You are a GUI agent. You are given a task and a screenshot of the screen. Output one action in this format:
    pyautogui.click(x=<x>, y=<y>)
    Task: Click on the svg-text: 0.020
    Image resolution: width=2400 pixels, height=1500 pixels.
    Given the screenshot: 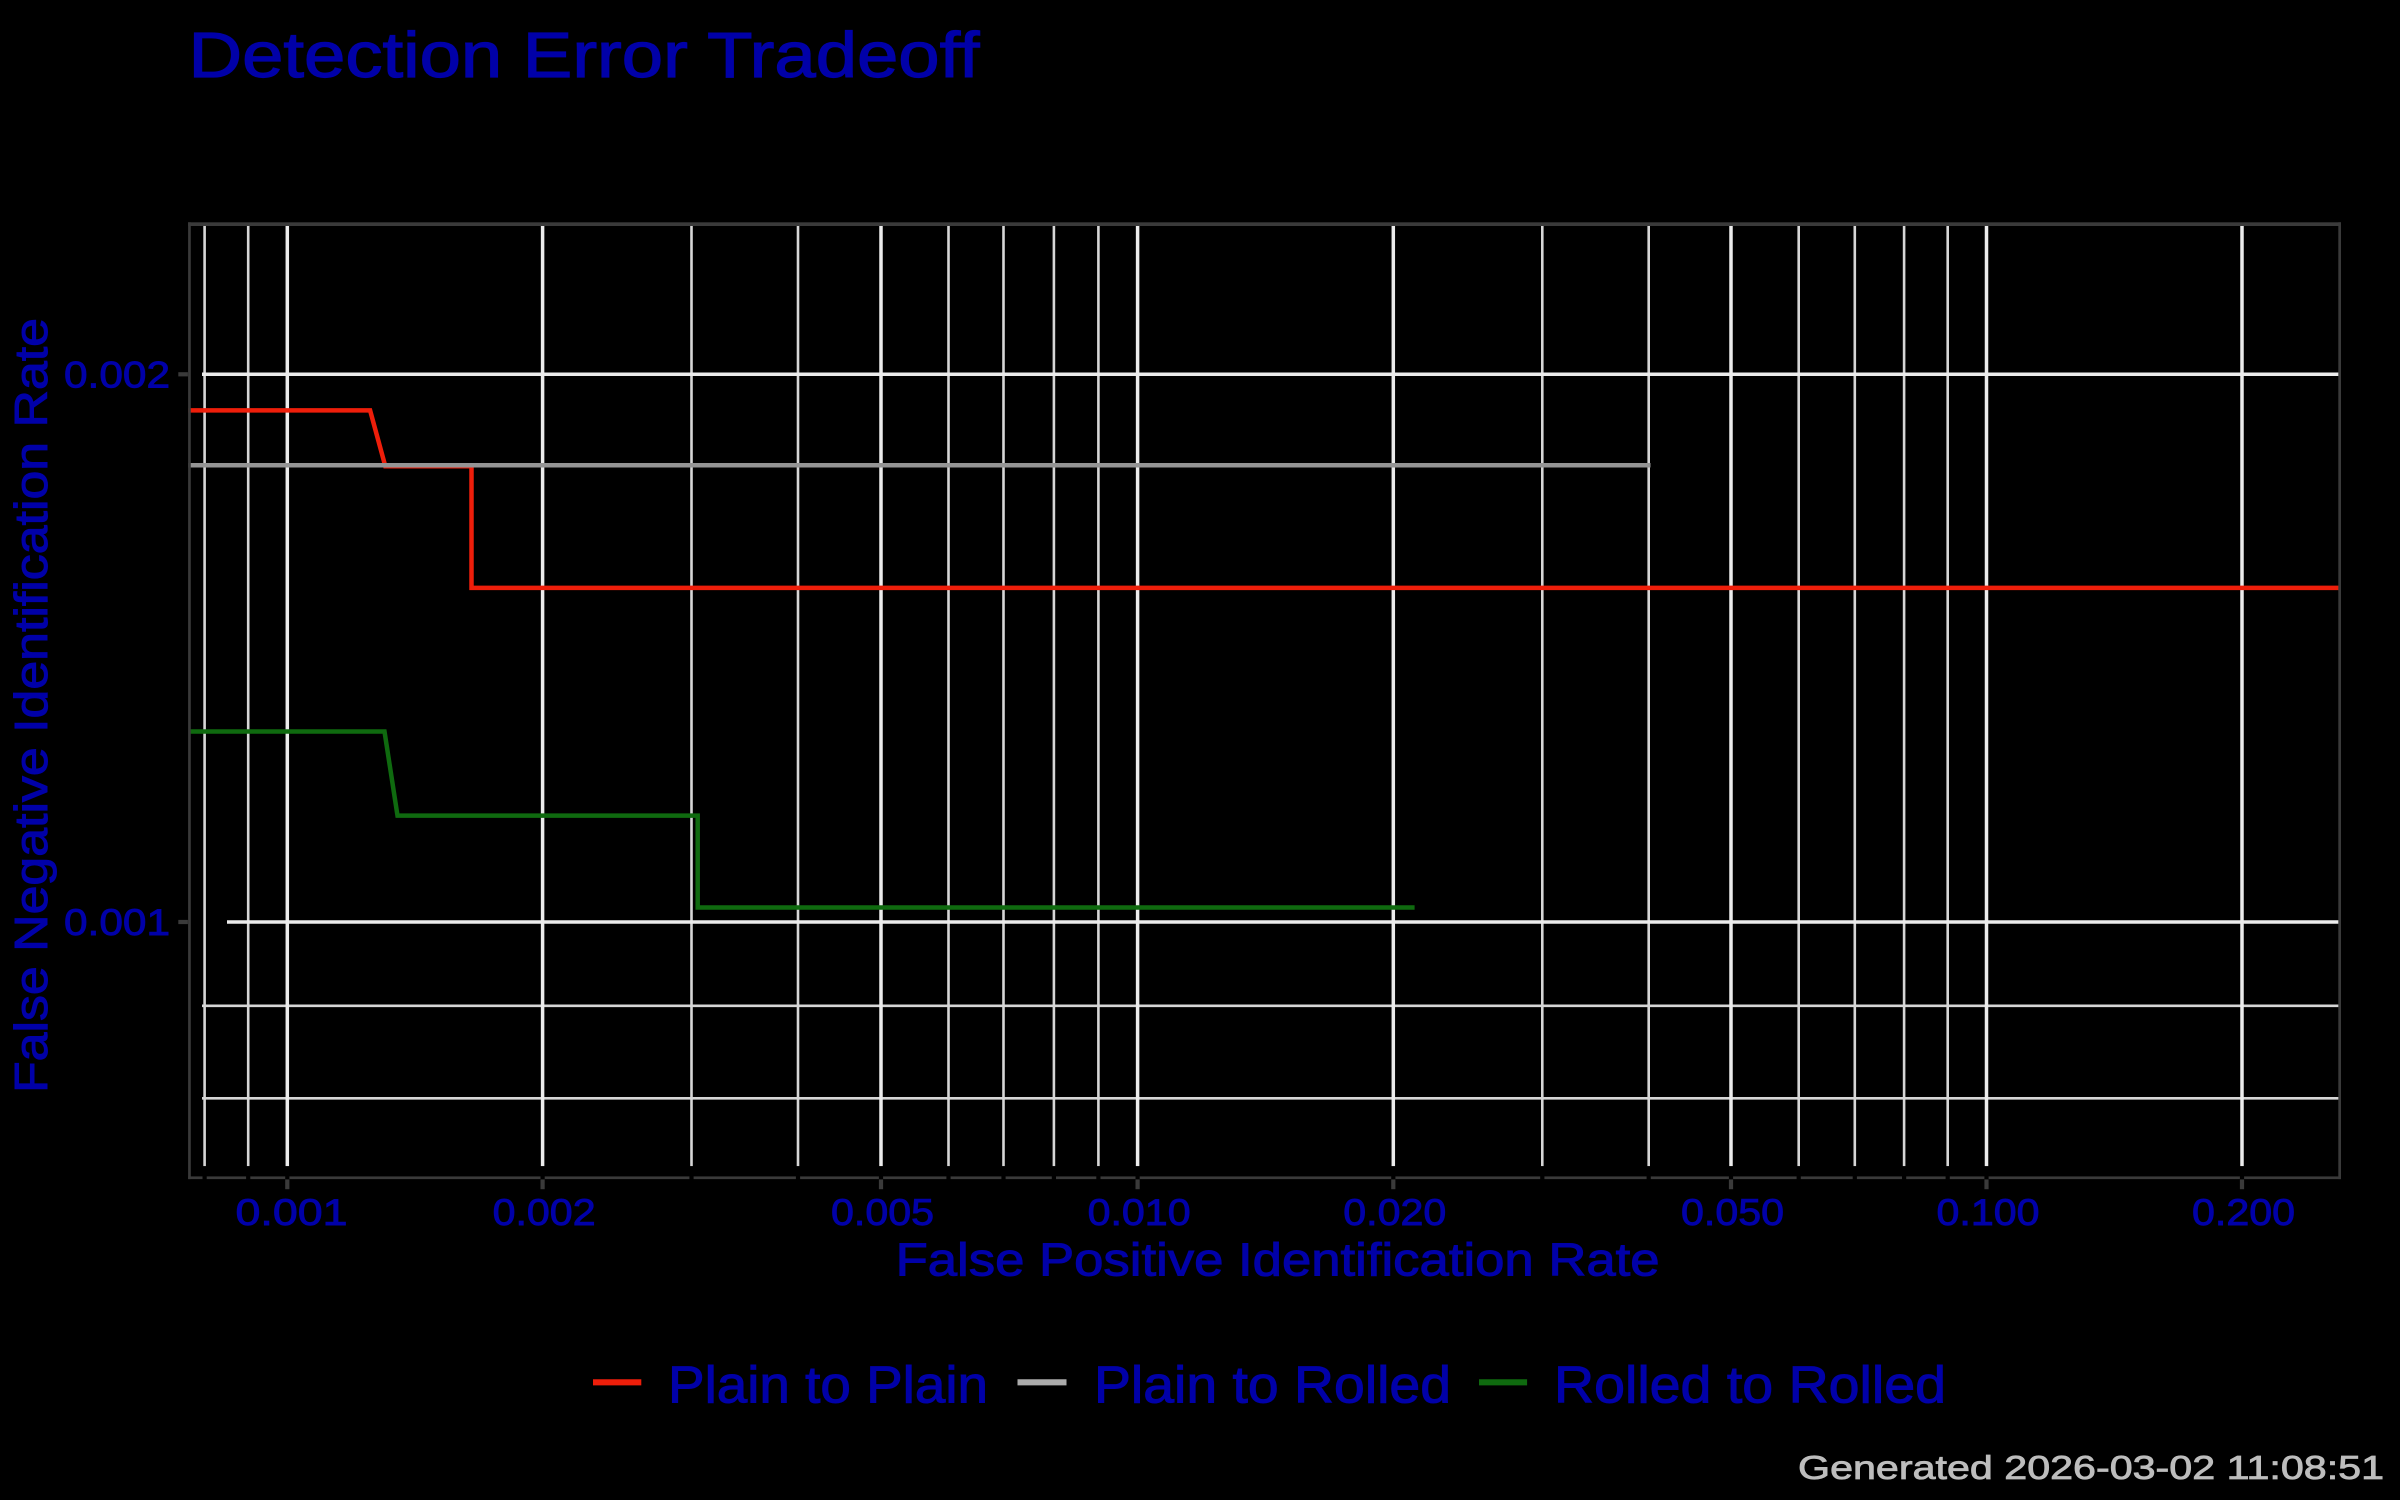 What is the action you would take?
    pyautogui.click(x=1394, y=1212)
    